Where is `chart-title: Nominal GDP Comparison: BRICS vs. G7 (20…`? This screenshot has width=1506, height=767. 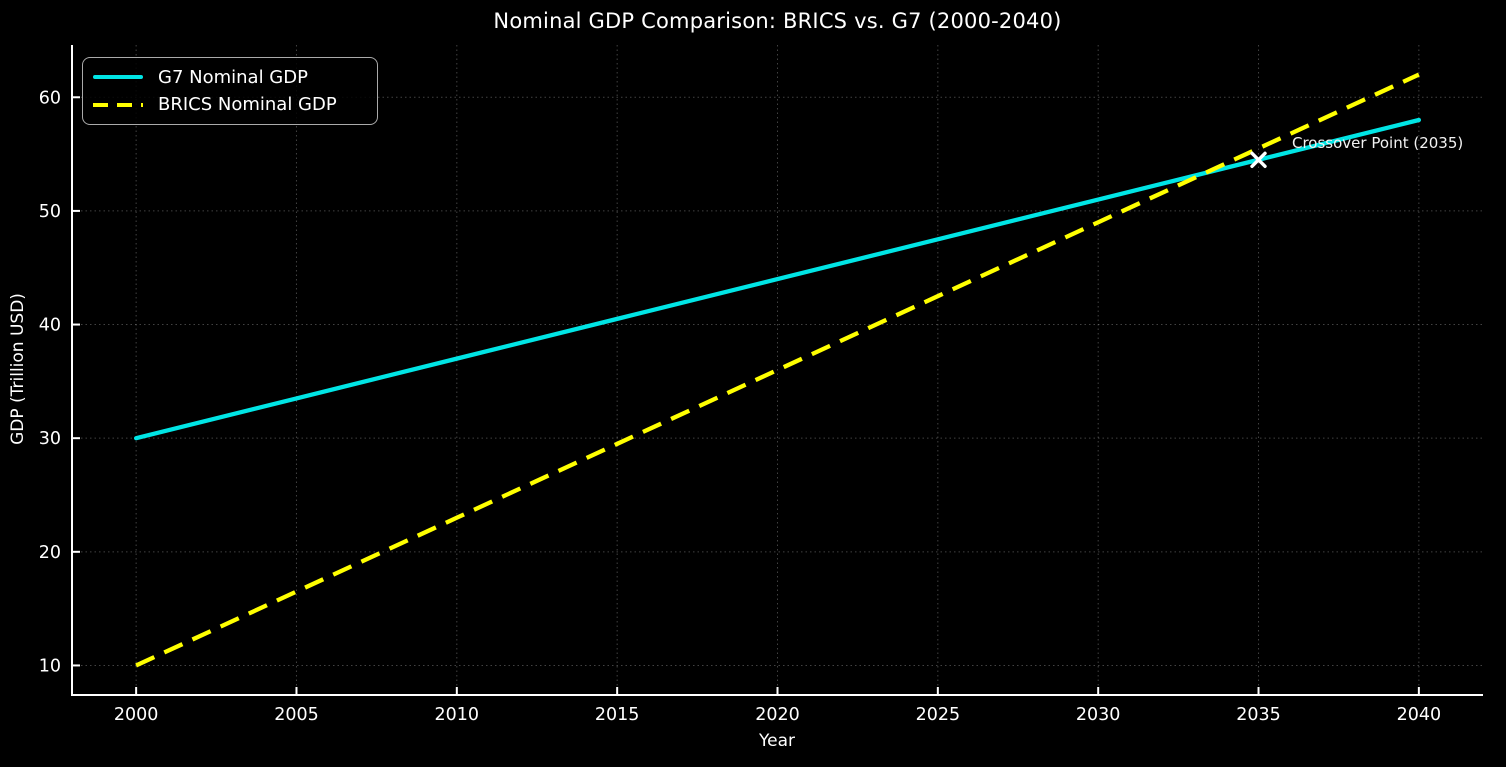
chart-title: Nominal GDP Comparison: BRICS vs. G7 (20… is located at coordinates (777, 21).